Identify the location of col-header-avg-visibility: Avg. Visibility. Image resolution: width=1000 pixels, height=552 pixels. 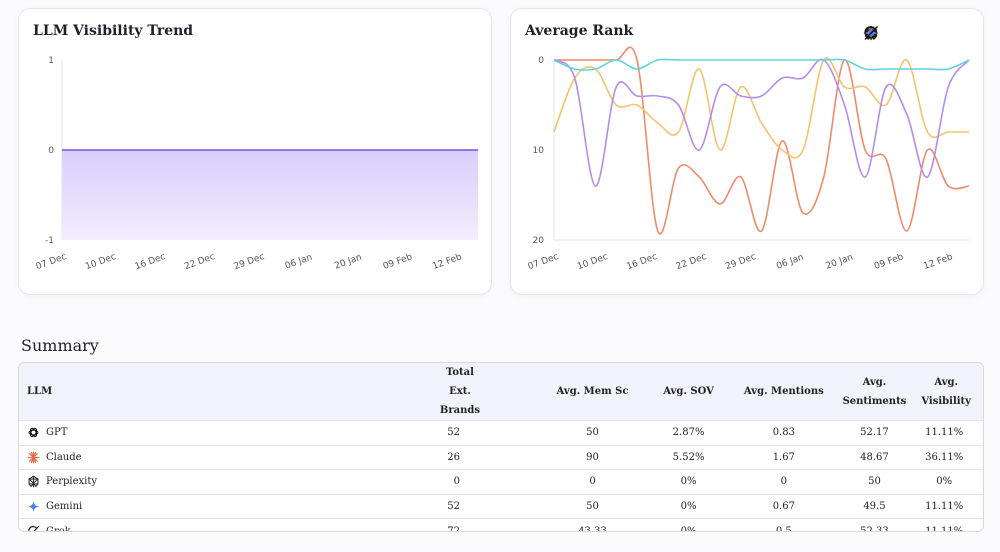
(946, 391).